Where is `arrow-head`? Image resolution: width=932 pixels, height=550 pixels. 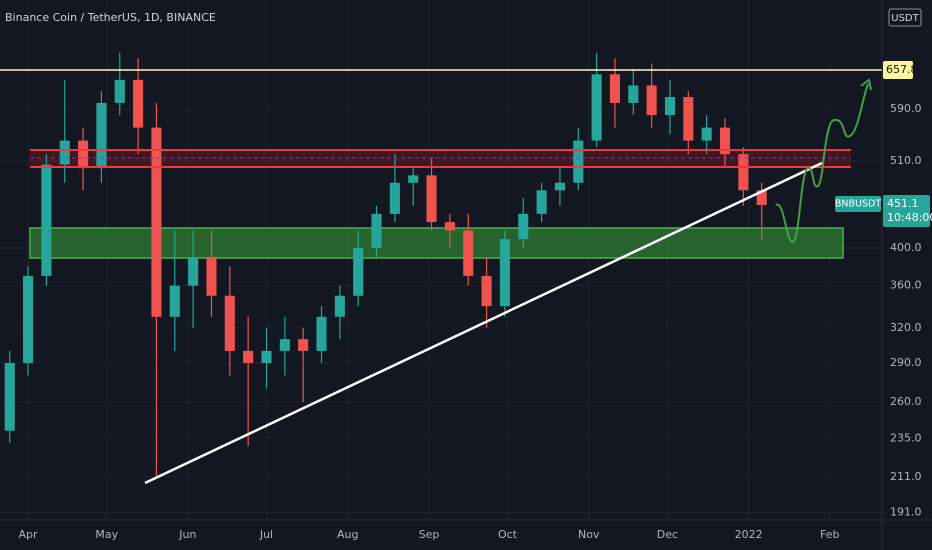
arrow-head is located at coordinates (866, 84).